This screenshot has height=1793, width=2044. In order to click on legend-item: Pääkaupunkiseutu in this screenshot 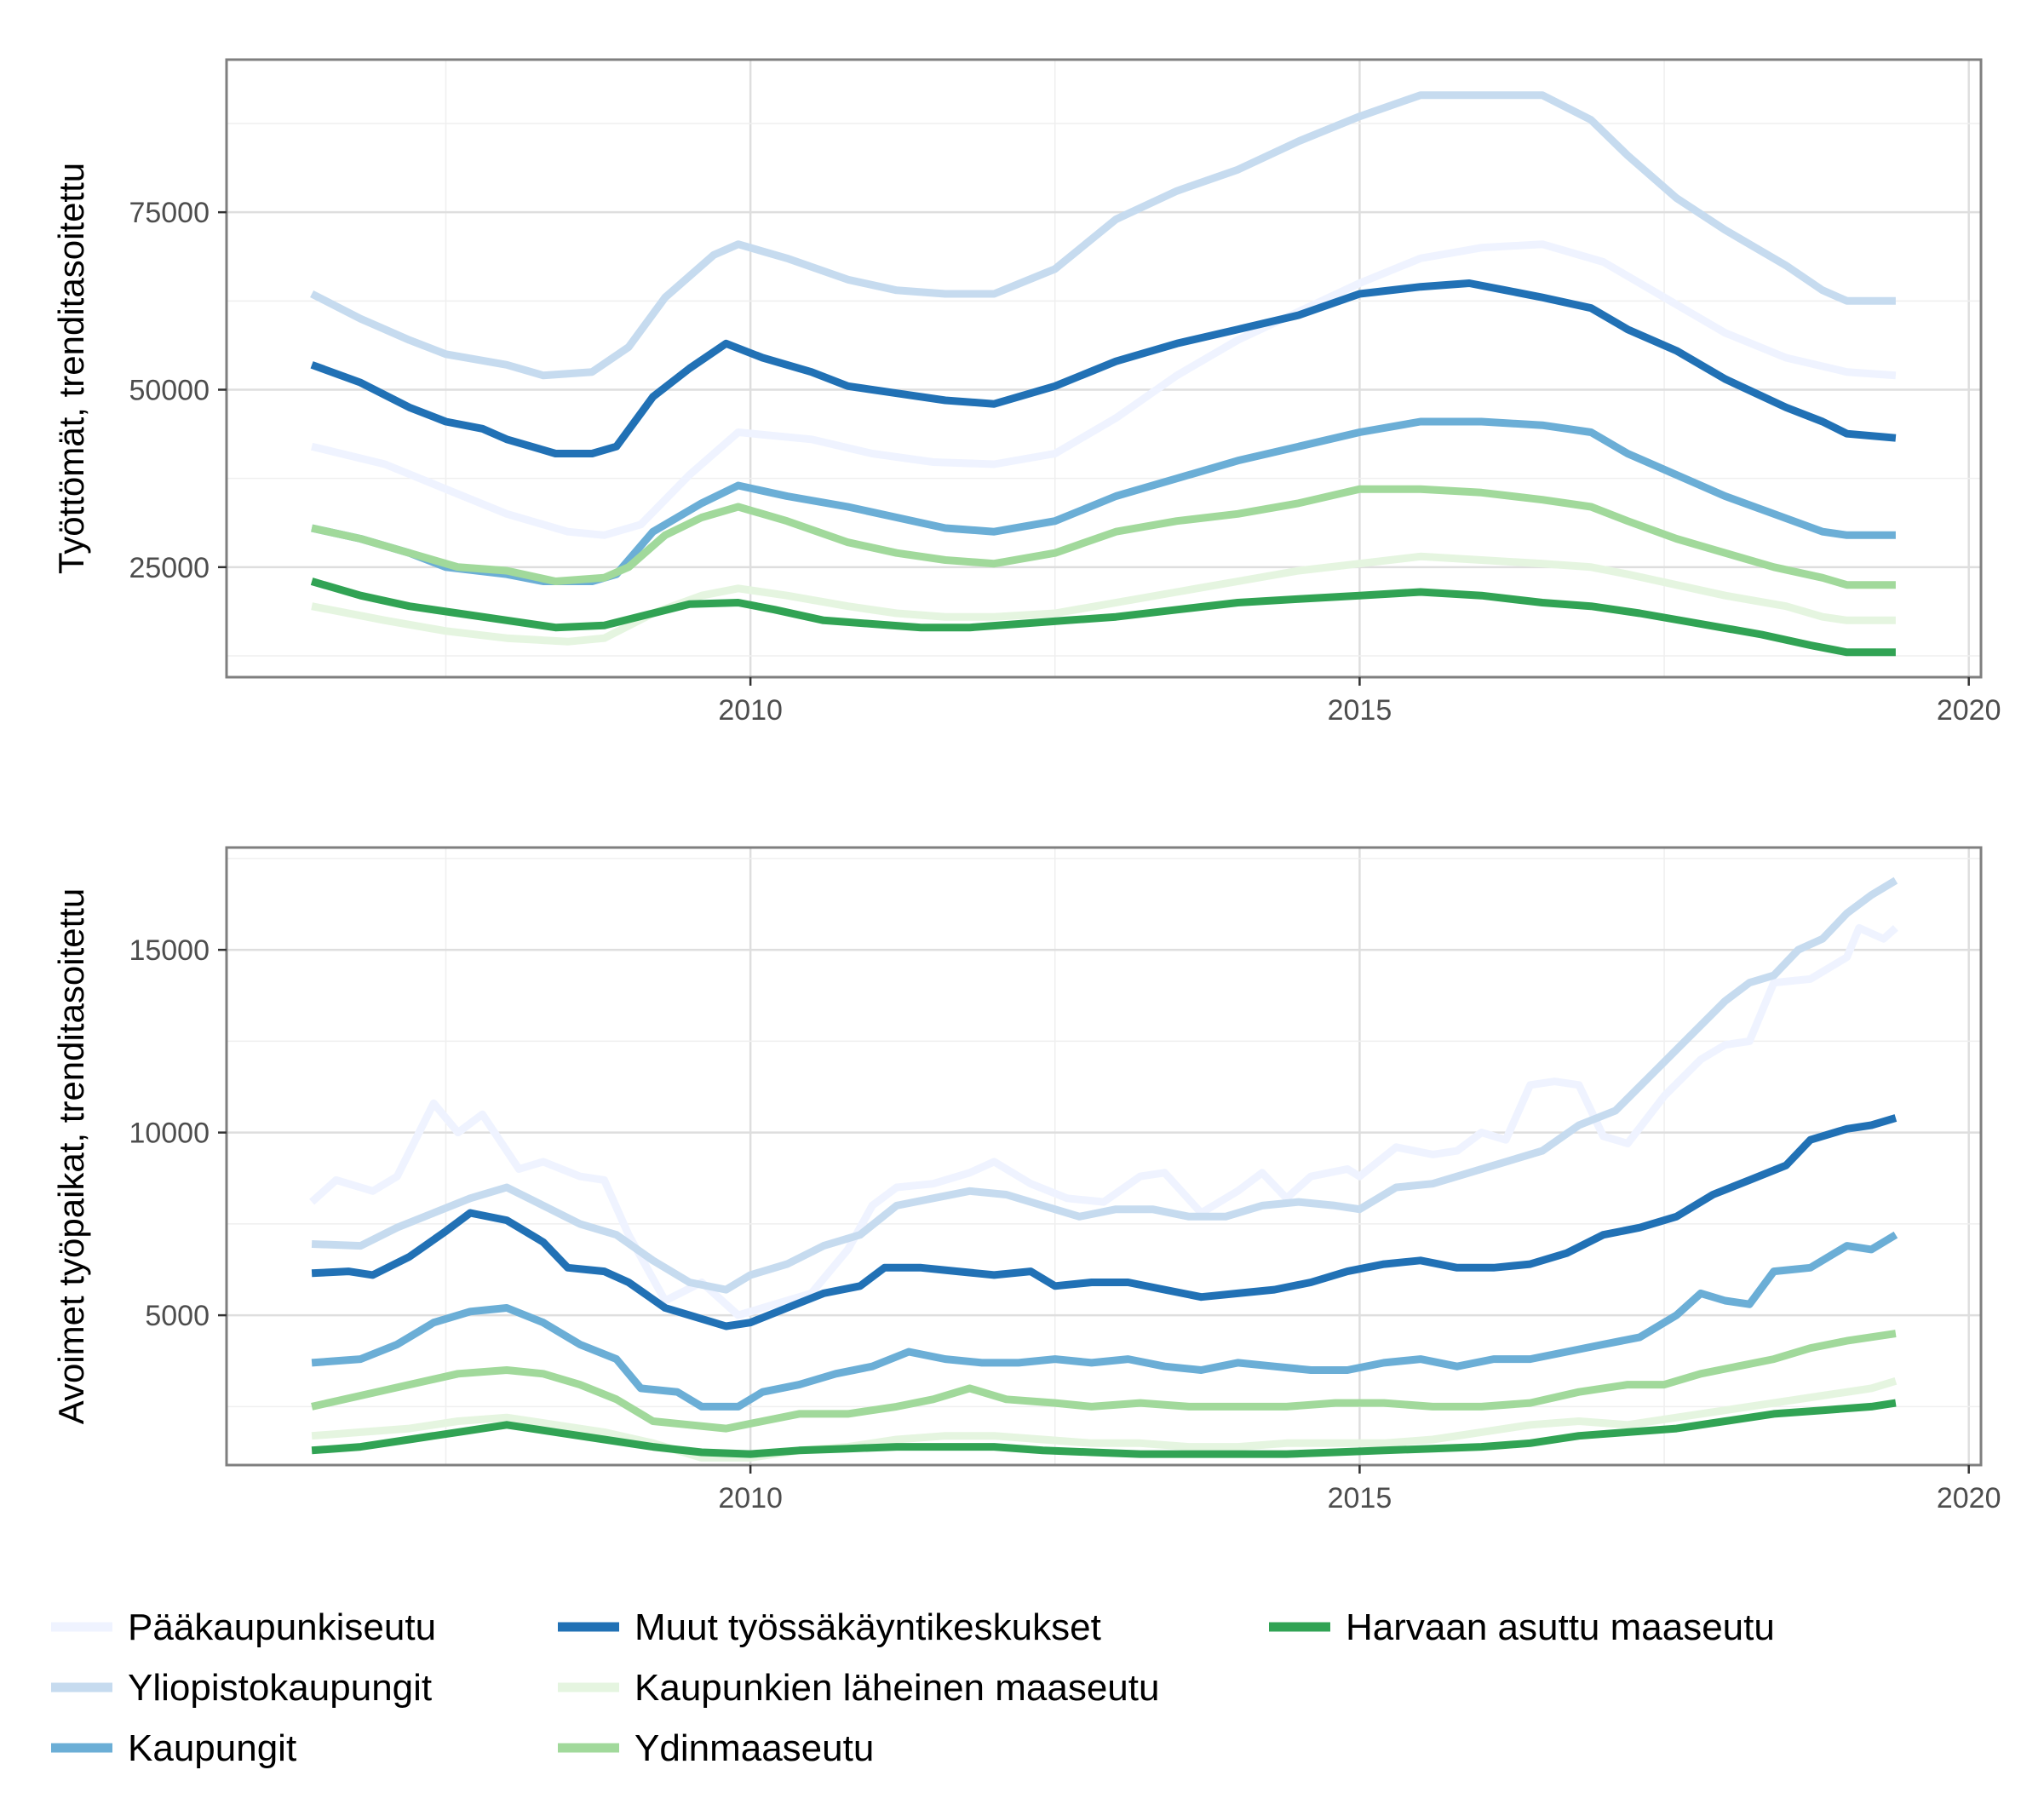, I will do `click(243, 1627)`.